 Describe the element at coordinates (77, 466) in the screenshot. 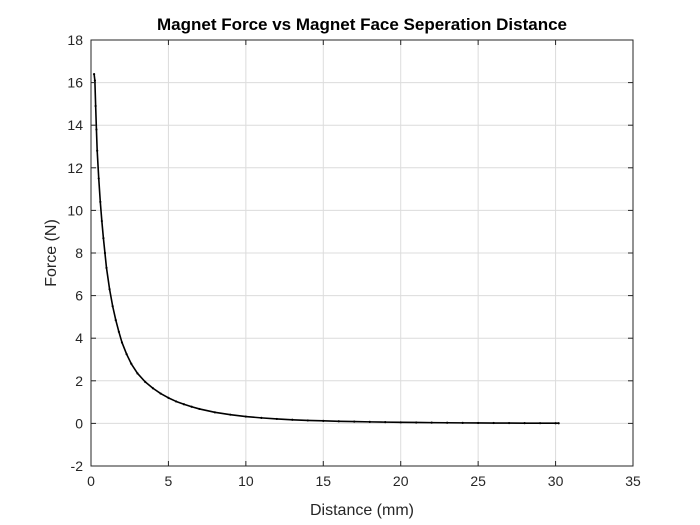

I see `y-tick-label: -2` at that location.